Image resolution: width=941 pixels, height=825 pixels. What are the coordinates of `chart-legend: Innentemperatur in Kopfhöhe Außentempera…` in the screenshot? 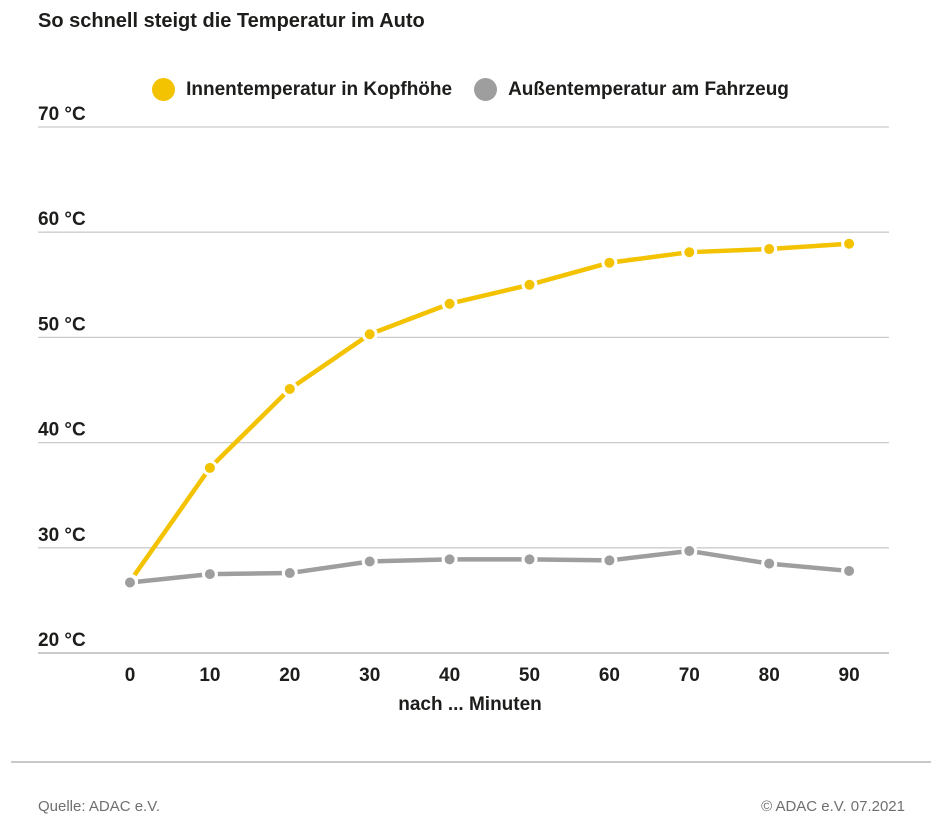 It's located at (470, 89).